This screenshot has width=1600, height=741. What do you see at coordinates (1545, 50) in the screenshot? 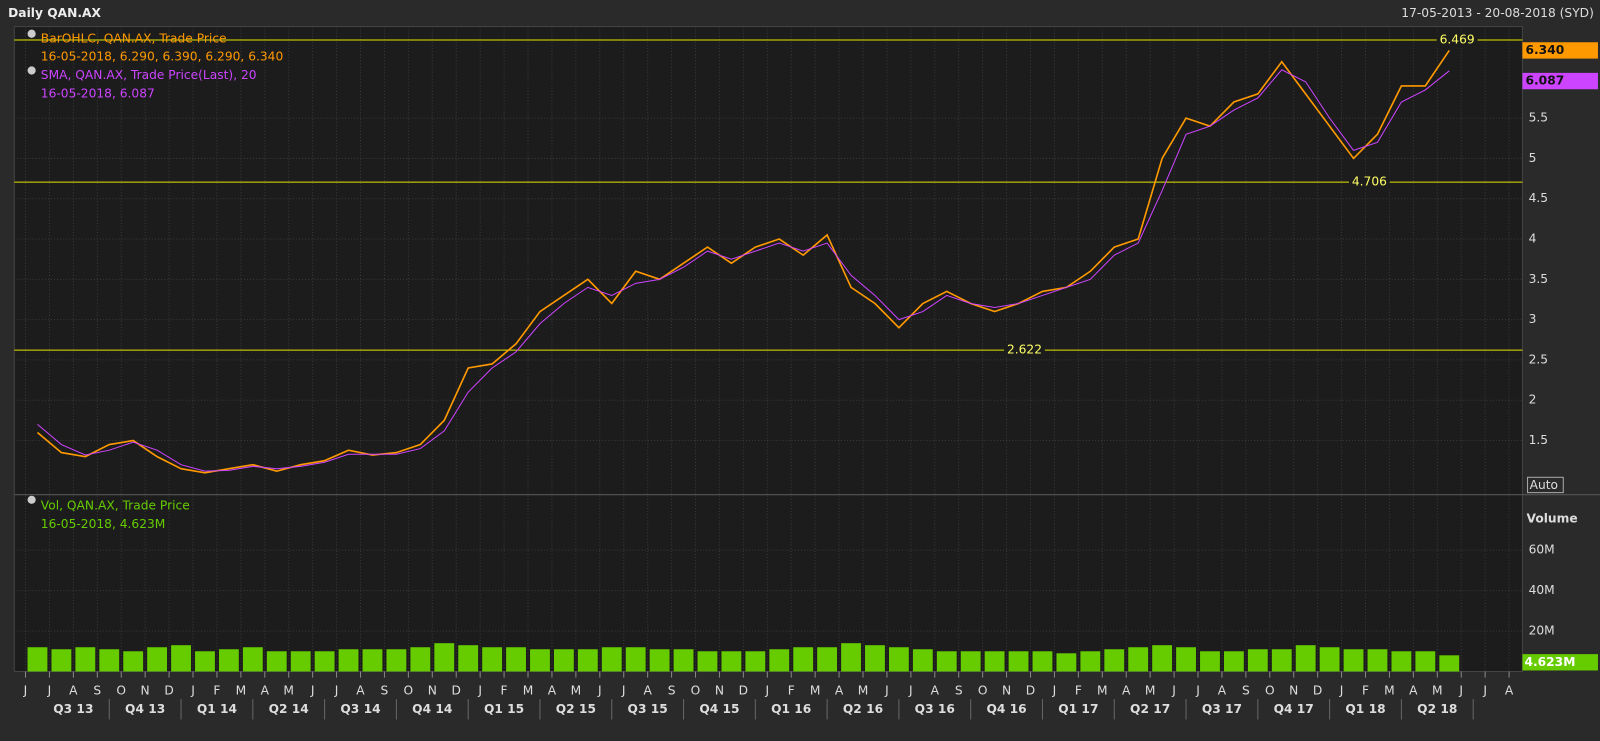
I see `last-badge-label: 6.340` at bounding box center [1545, 50].